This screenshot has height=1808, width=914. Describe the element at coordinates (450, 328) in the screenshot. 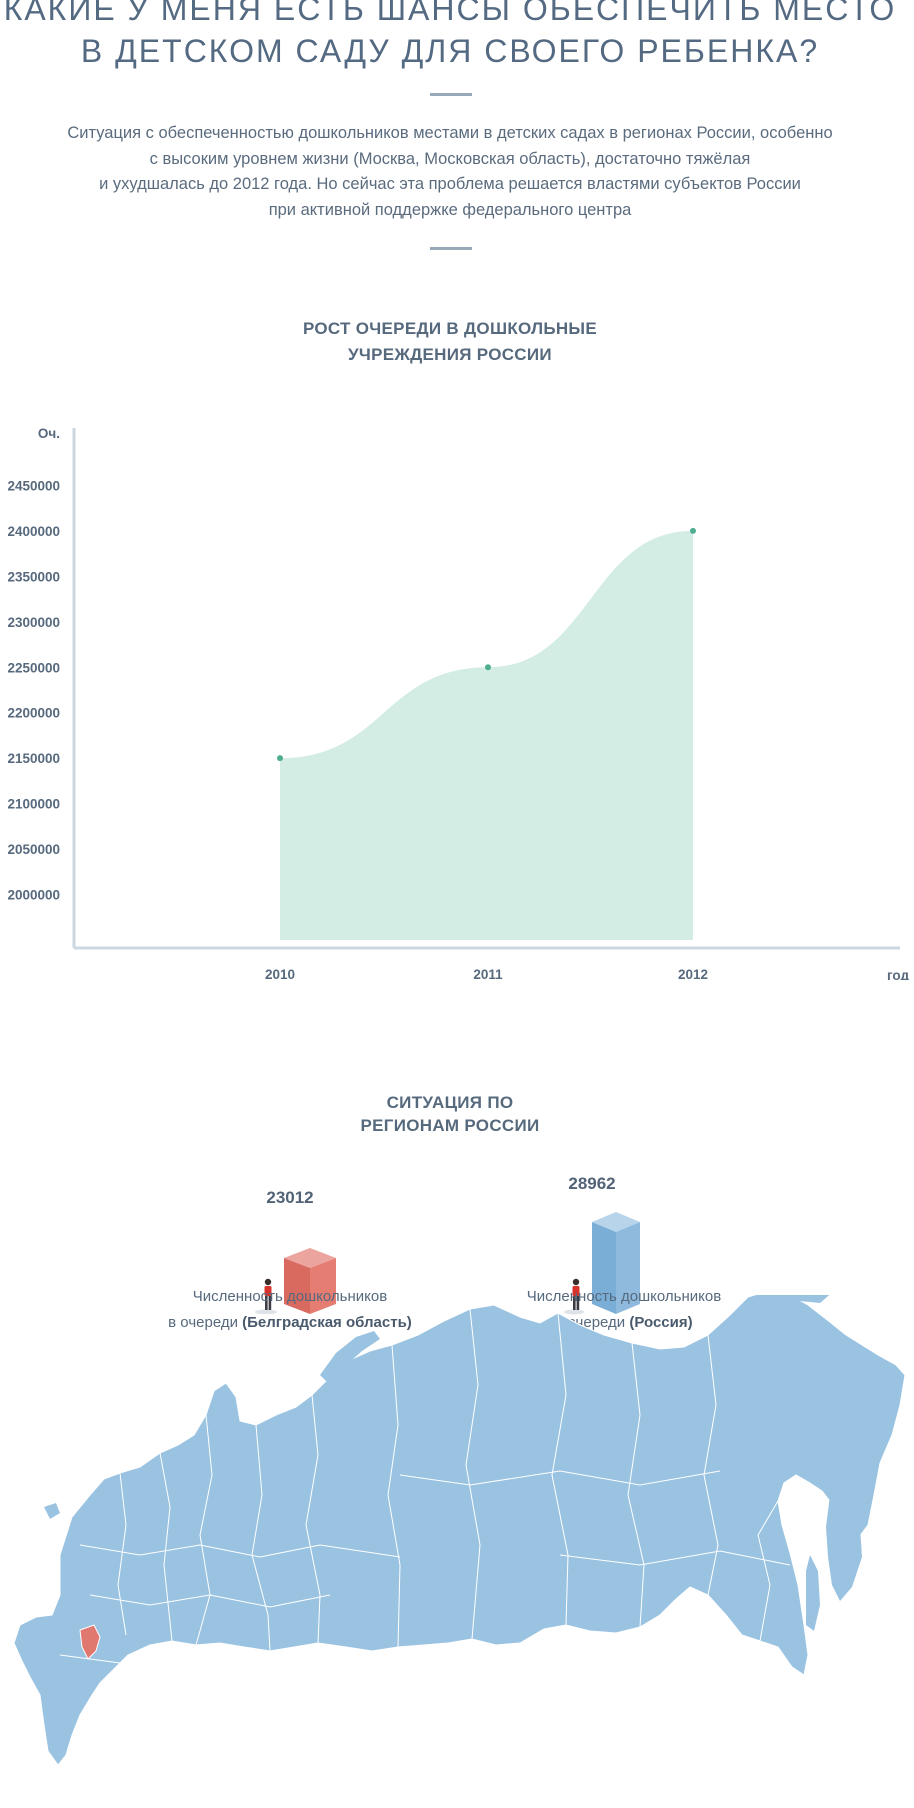

I see `chart-title-line-1: РОСТ ОЧЕРЕДИ В ДОШКОЛЬНЫЕ` at that location.